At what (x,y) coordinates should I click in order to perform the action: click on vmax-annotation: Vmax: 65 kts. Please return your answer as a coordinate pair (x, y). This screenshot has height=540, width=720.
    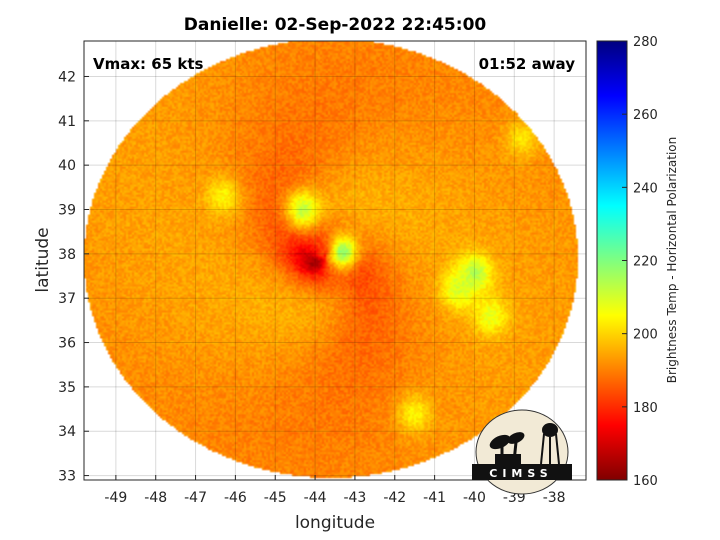
    Looking at the image, I should click on (148, 64).